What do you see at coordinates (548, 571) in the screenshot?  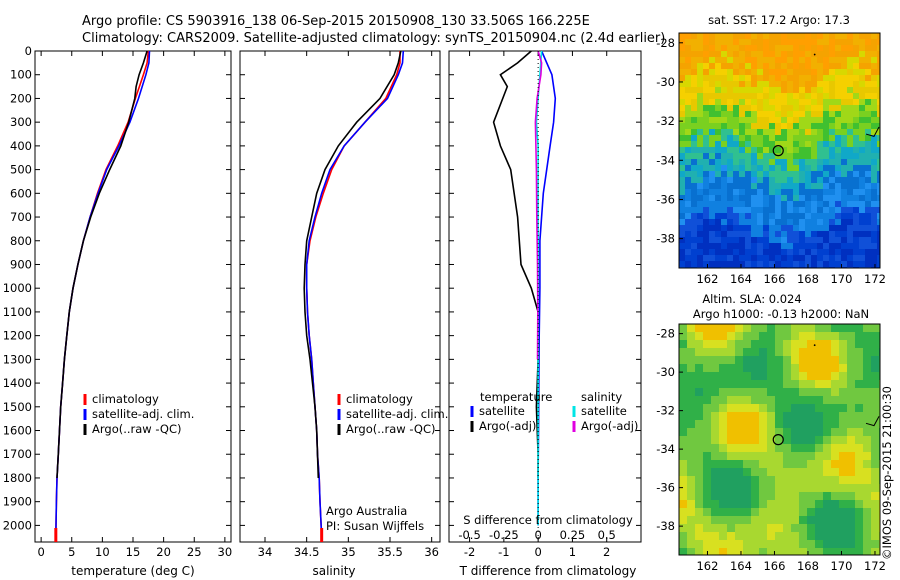 I see `difference-xlabel: T difference from climatology` at bounding box center [548, 571].